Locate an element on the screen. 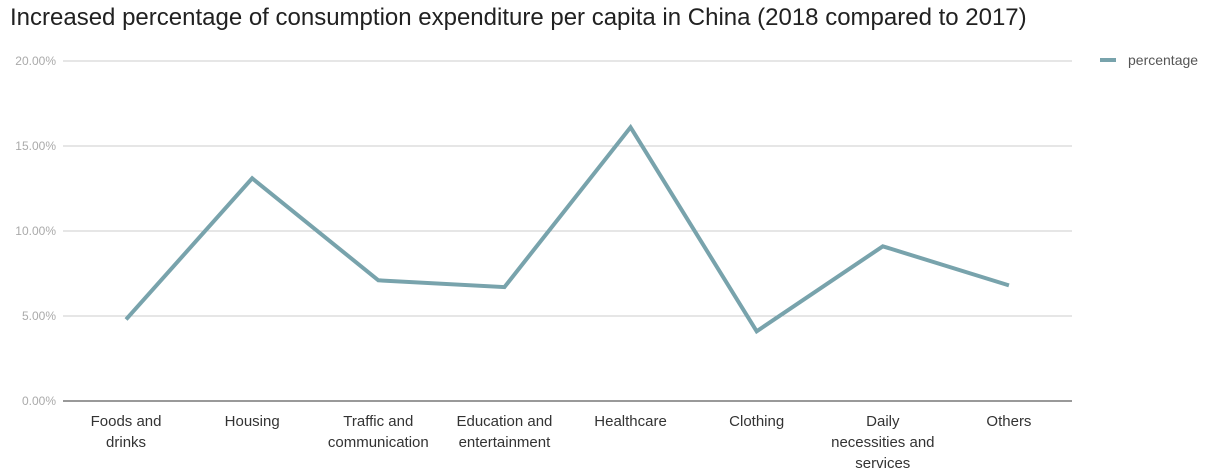 The image size is (1210, 471). x-tick-label: Healthcare is located at coordinates (630, 421).